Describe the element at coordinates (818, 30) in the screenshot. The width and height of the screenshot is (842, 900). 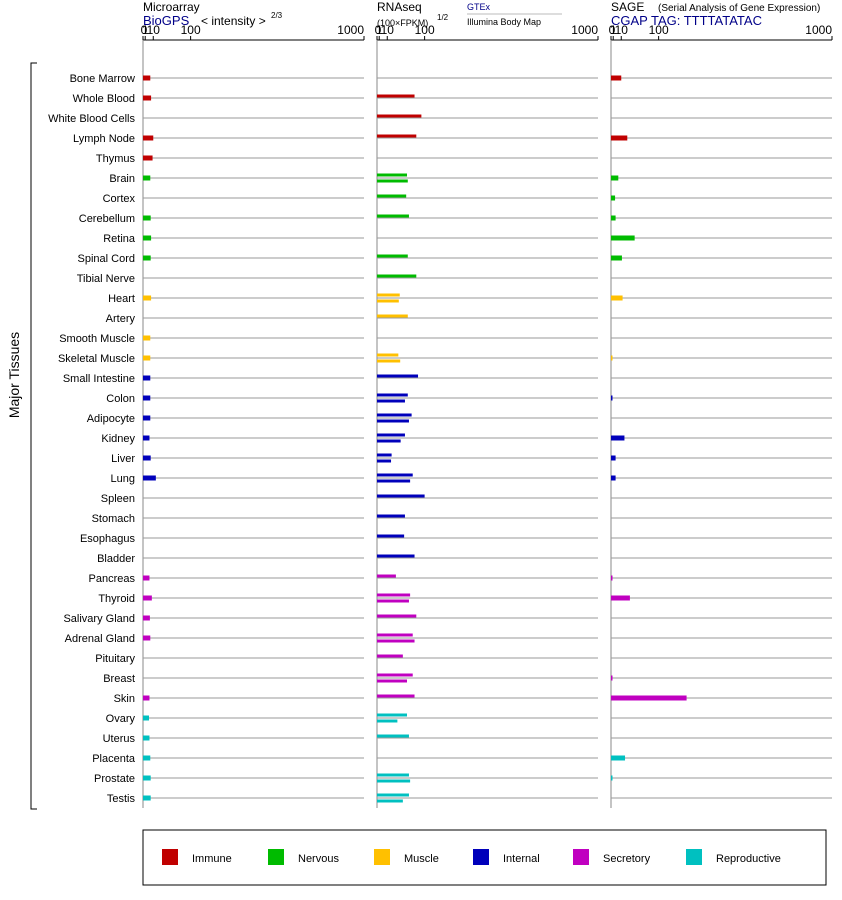
I see `sage-tick-label: 1000` at that location.